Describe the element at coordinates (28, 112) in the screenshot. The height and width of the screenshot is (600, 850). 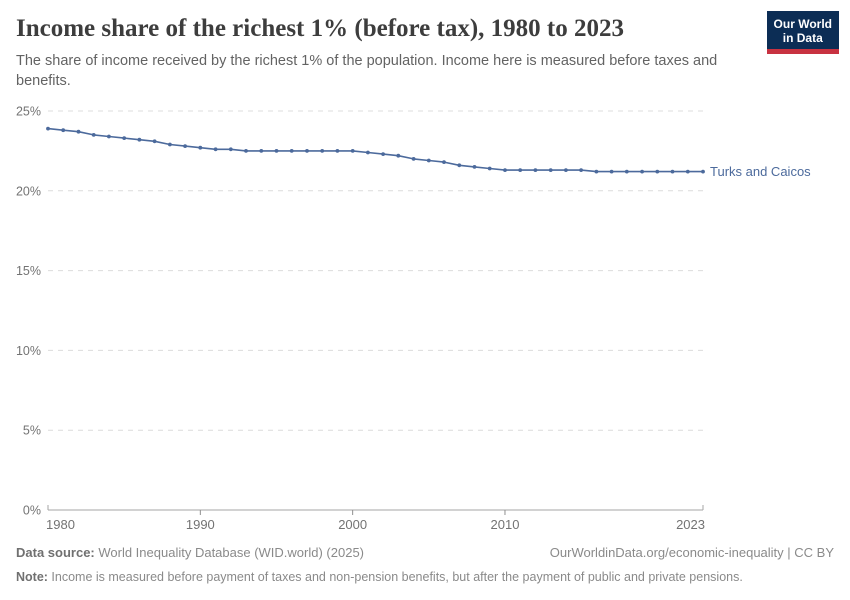
I see `y-tick-label: 25%` at that location.